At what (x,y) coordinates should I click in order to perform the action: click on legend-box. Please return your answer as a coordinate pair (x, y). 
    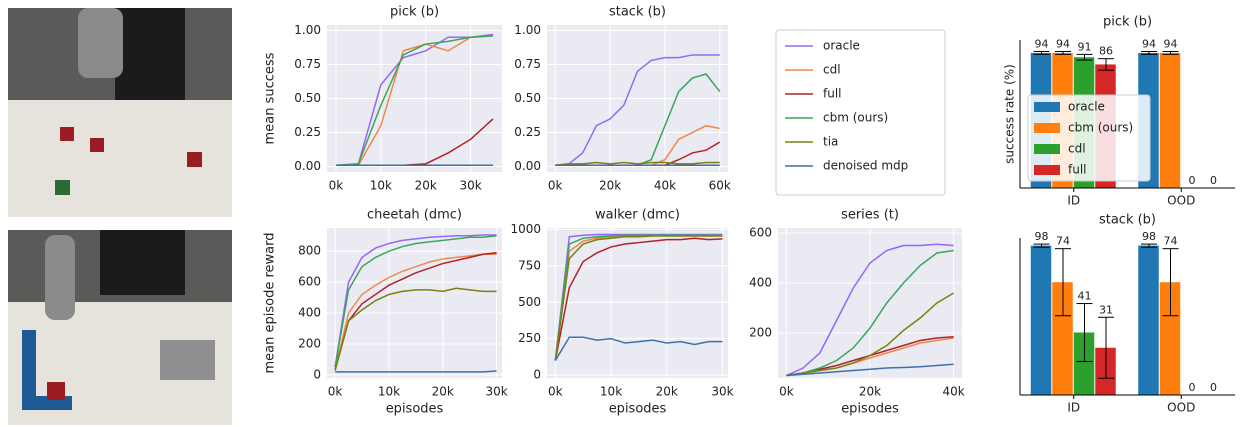
    Looking at the image, I should click on (1089, 138).